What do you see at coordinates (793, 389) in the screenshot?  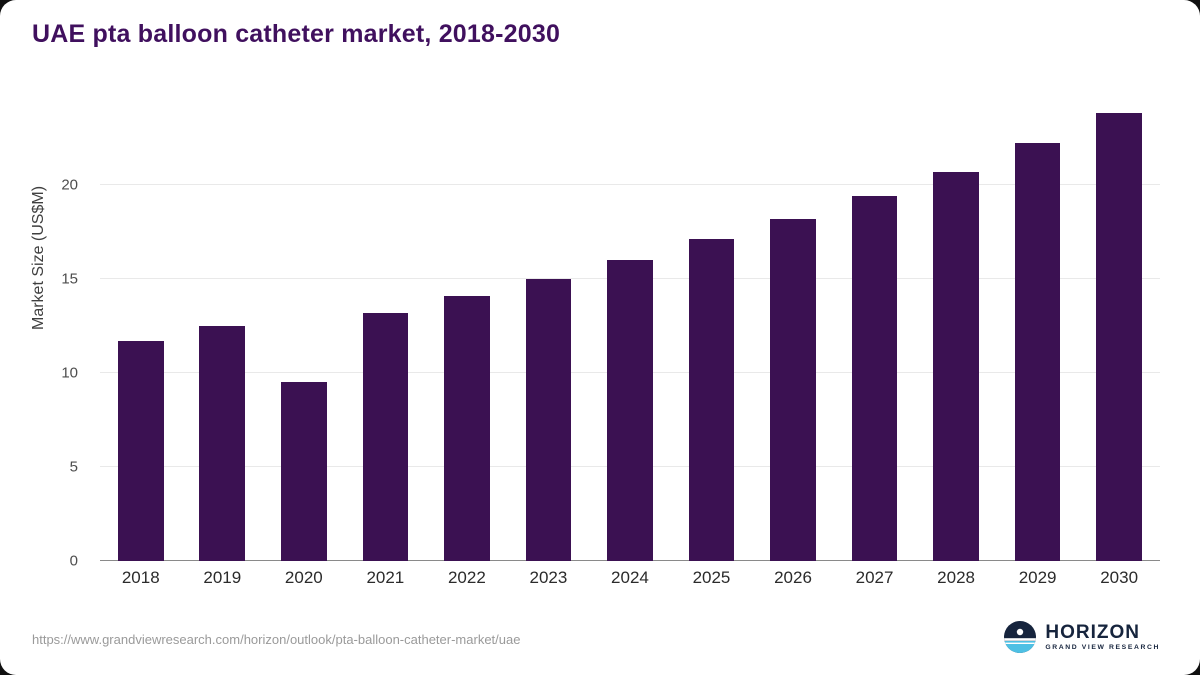 I see `bar-2026` at bounding box center [793, 389].